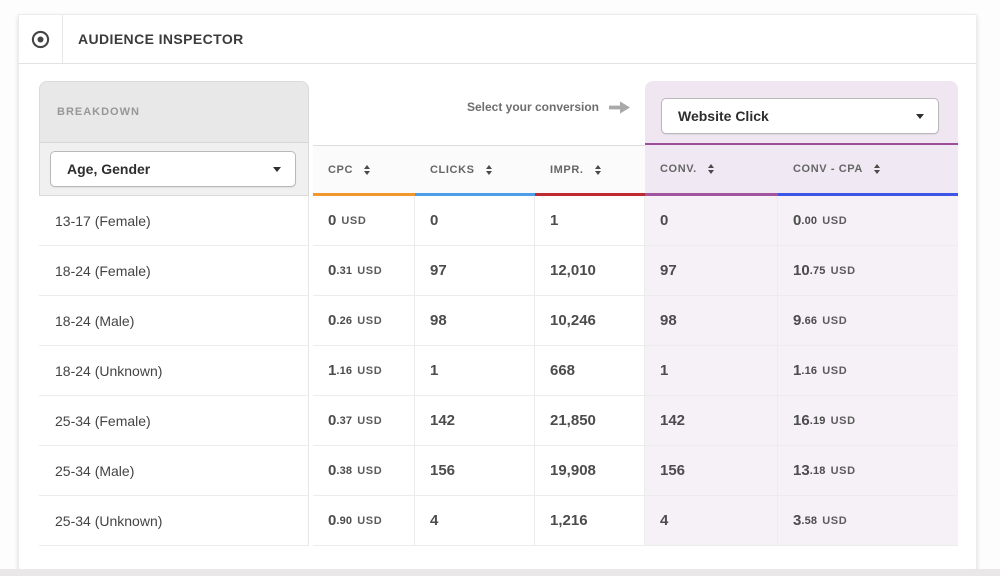 This screenshot has height=576, width=1000. Describe the element at coordinates (868, 521) in the screenshot. I see `conv-cpa-cell: 3.58 USD` at that location.